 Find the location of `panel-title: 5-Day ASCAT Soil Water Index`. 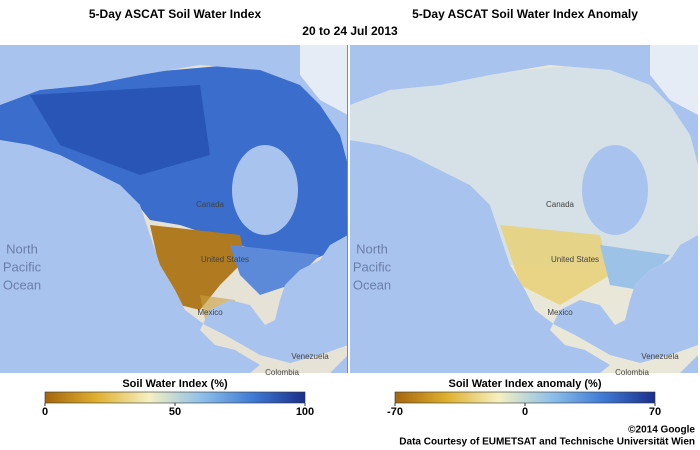

panel-title: 5-Day ASCAT Soil Water Index is located at coordinates (175, 14).